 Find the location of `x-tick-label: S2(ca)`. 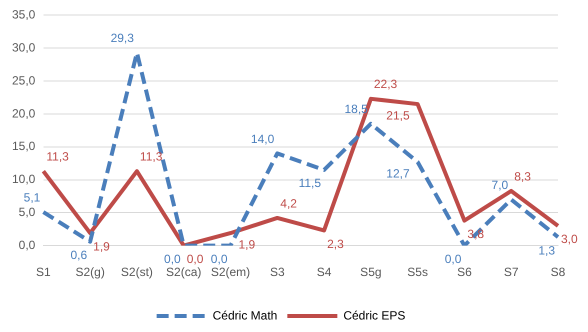

x-tick-label: S2(ca) is located at coordinates (184, 272).